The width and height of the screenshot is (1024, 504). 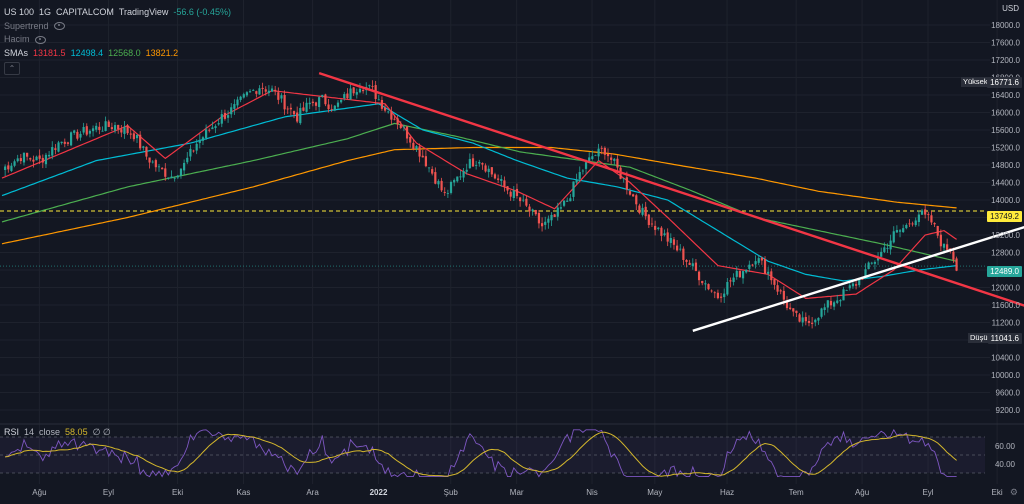 What do you see at coordinates (108, 492) in the screenshot?
I see `time-tick-label: Eyl` at bounding box center [108, 492].